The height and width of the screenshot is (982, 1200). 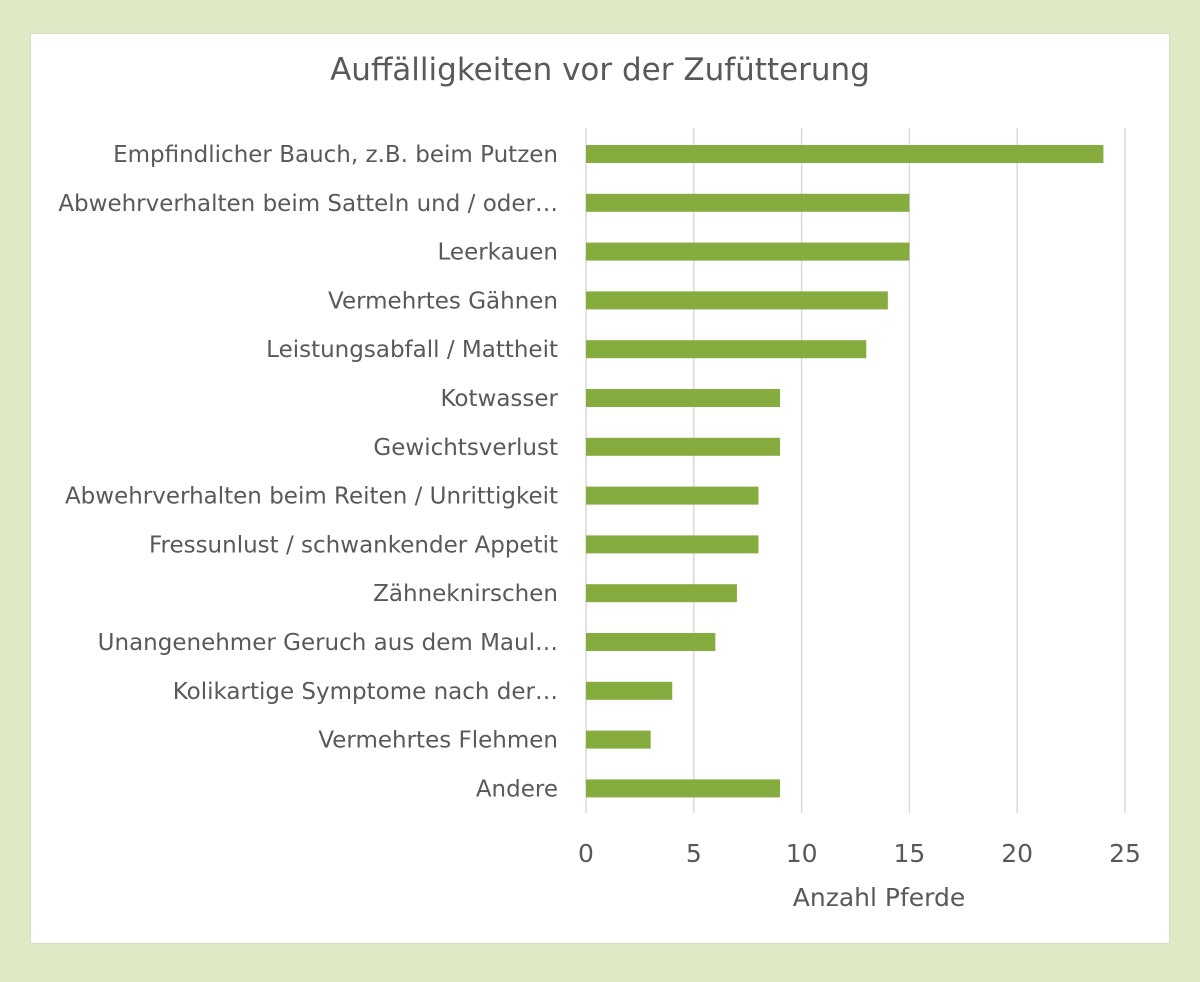 What do you see at coordinates (1125, 853) in the screenshot?
I see `x-tick-label: 25` at bounding box center [1125, 853].